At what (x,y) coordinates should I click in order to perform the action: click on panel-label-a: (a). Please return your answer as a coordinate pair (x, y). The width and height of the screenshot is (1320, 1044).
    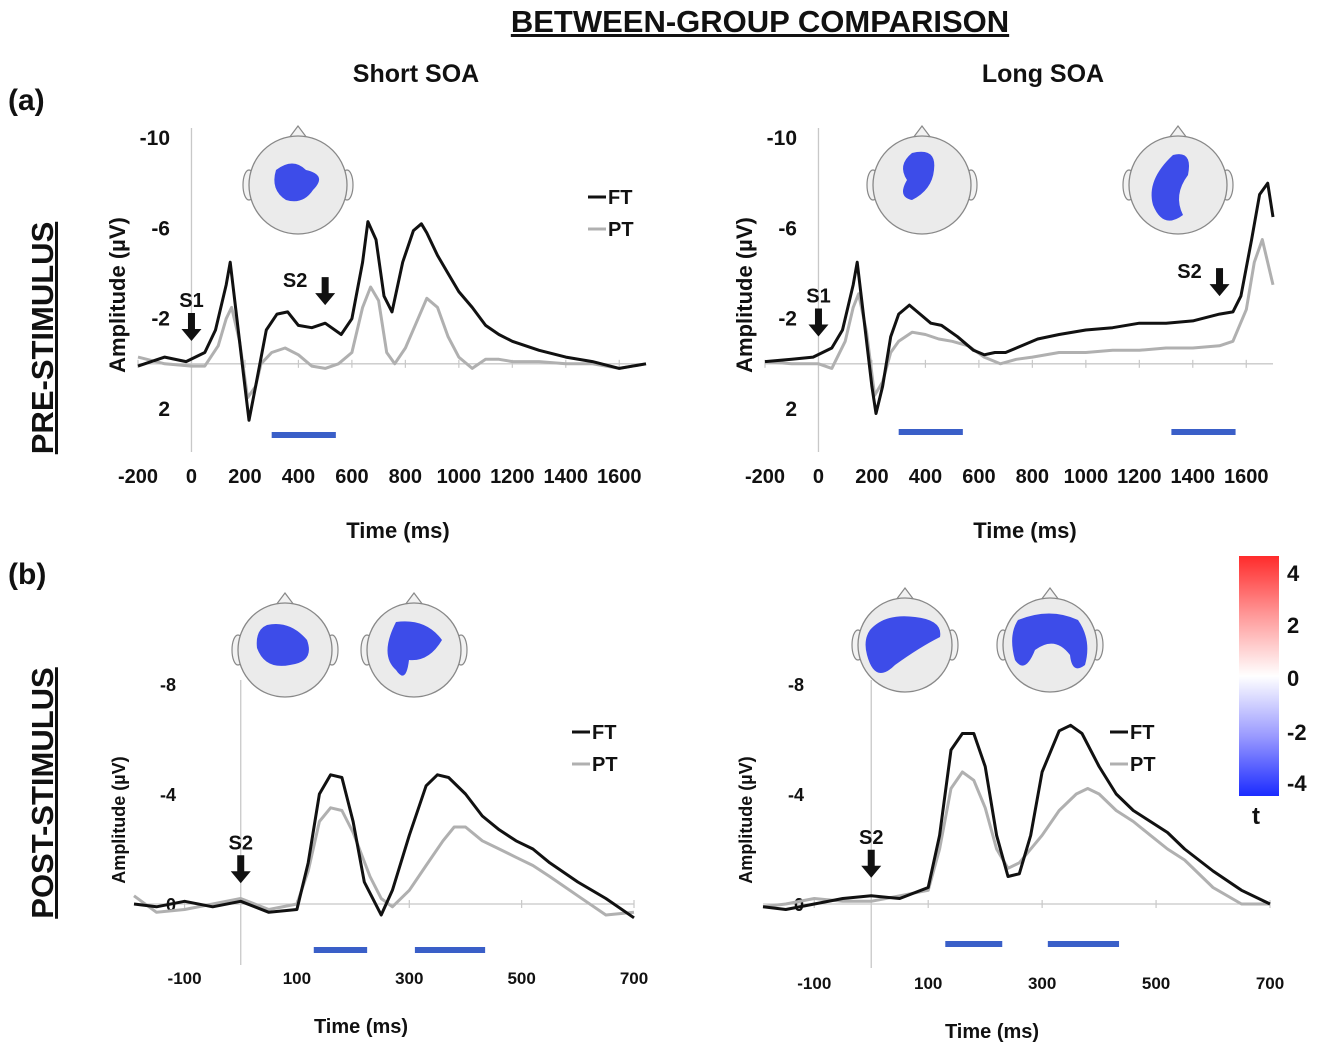
    Looking at the image, I should click on (26, 100).